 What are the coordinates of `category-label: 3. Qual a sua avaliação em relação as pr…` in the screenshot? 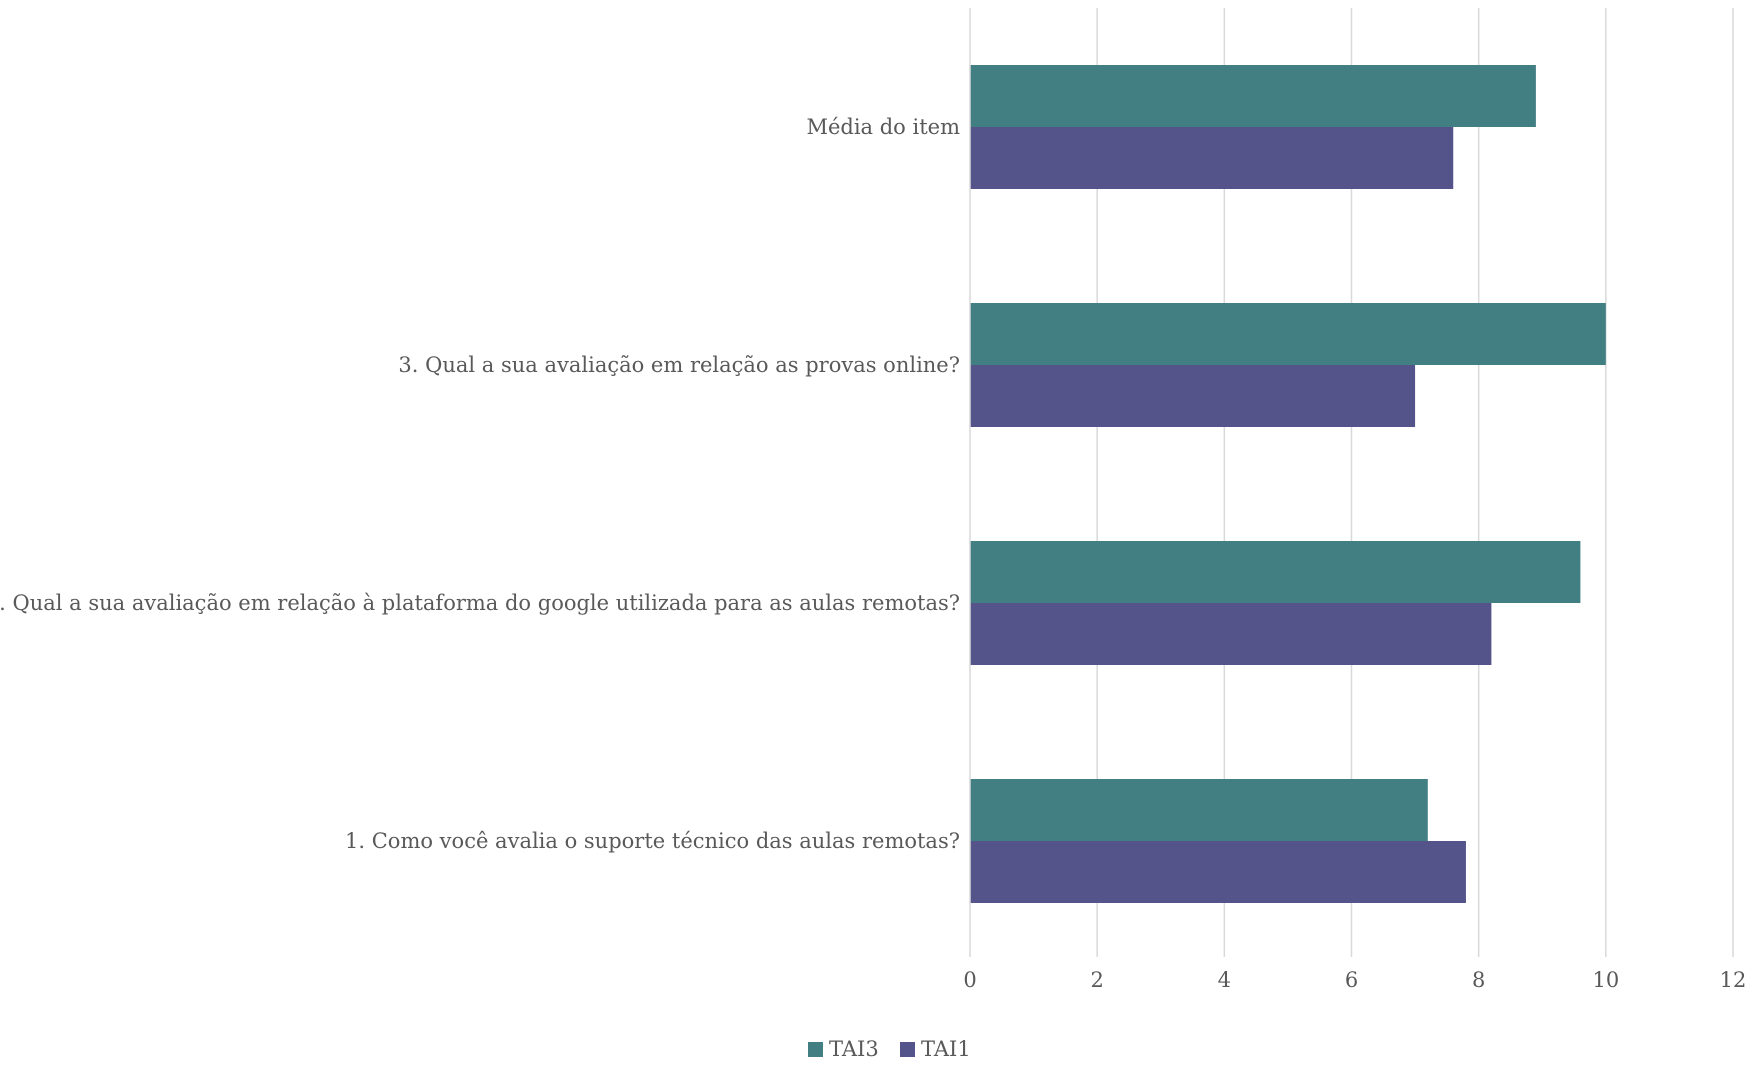 It's located at (679, 365).